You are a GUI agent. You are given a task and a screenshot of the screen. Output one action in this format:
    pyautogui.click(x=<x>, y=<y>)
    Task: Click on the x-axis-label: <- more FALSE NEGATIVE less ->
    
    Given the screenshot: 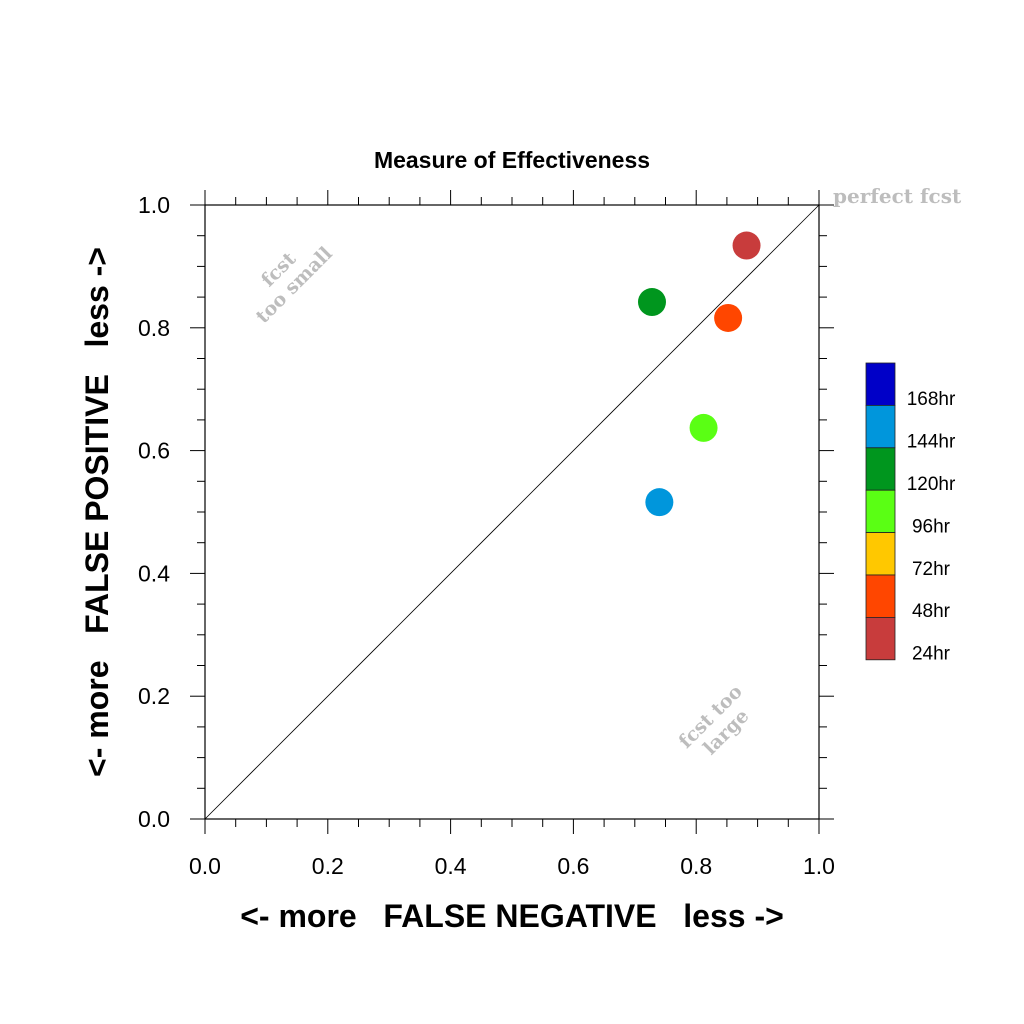 What is the action you would take?
    pyautogui.click(x=512, y=916)
    